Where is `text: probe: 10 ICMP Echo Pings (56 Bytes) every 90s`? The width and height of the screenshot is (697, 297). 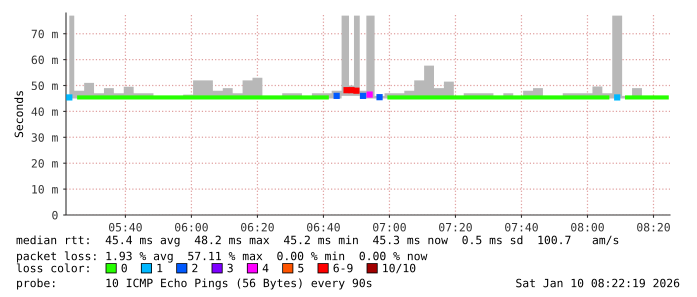 text: probe: 10 ICMP Echo Pings (56 Bytes) every 90s is located at coordinates (194, 284).